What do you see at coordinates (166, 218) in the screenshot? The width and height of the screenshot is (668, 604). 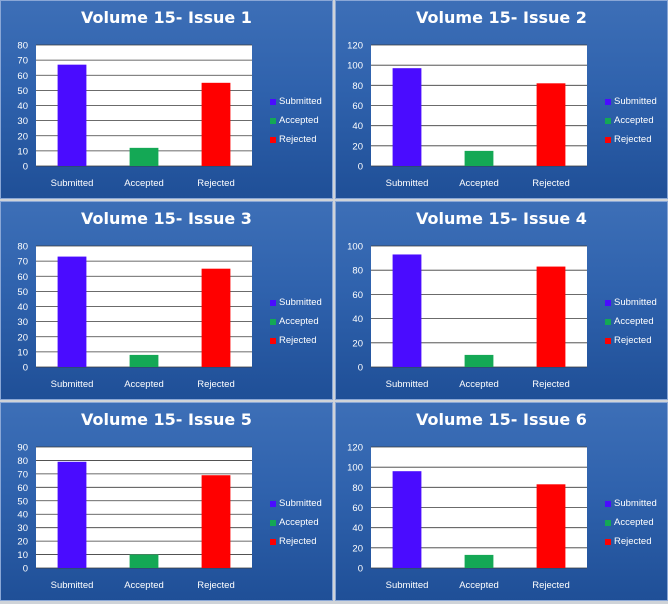 I see `chart-title: Volume 15- Issue 3` at bounding box center [166, 218].